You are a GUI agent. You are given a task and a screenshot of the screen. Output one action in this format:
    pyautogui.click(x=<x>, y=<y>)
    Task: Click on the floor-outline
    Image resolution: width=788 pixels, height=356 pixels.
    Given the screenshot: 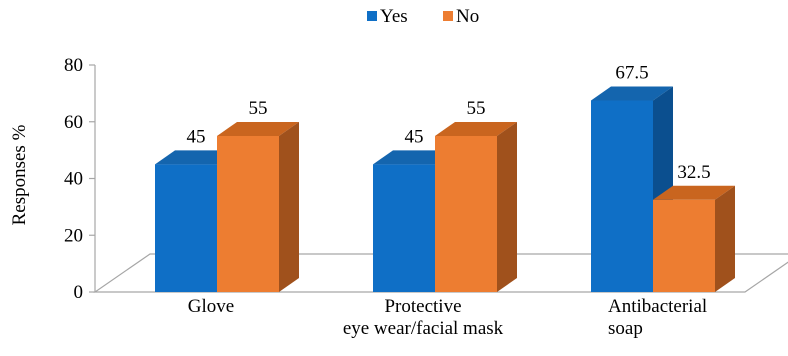 What is the action you would take?
    pyautogui.click(x=440, y=273)
    